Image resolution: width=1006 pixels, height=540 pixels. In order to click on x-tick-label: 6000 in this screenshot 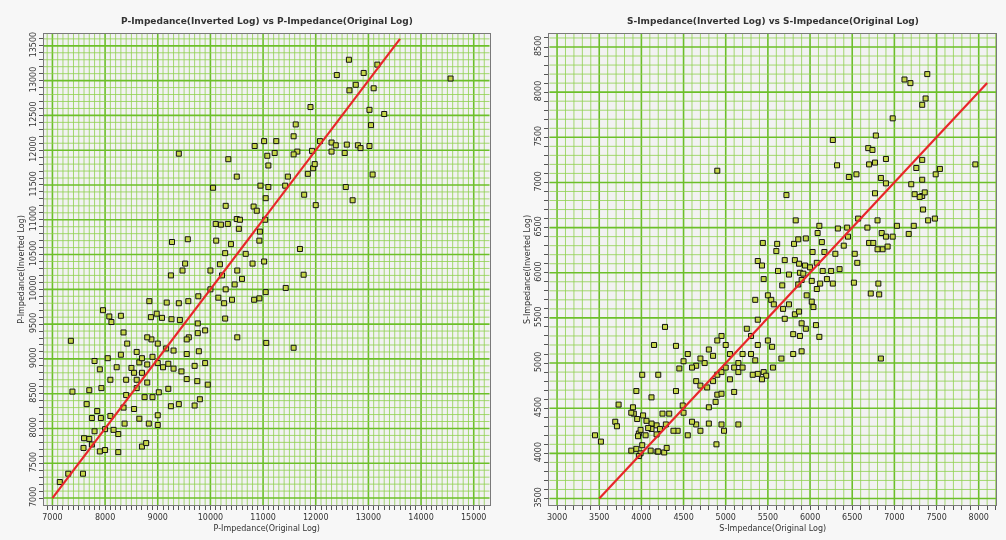, I will do `click(810, 517)`.